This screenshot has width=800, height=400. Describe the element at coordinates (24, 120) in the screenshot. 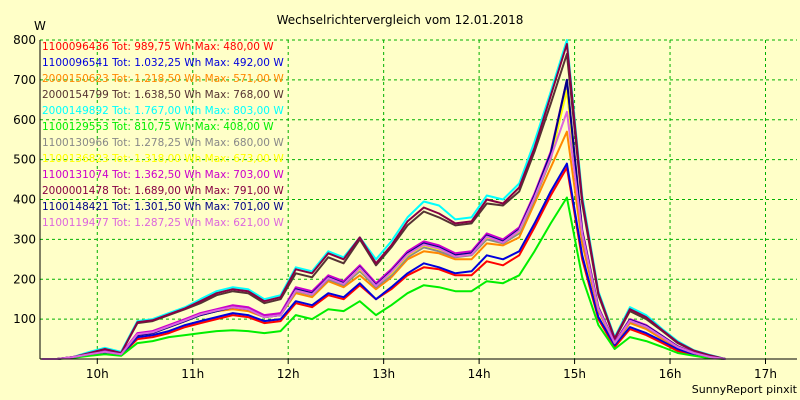

I see `y-tick-label: 600` at that location.